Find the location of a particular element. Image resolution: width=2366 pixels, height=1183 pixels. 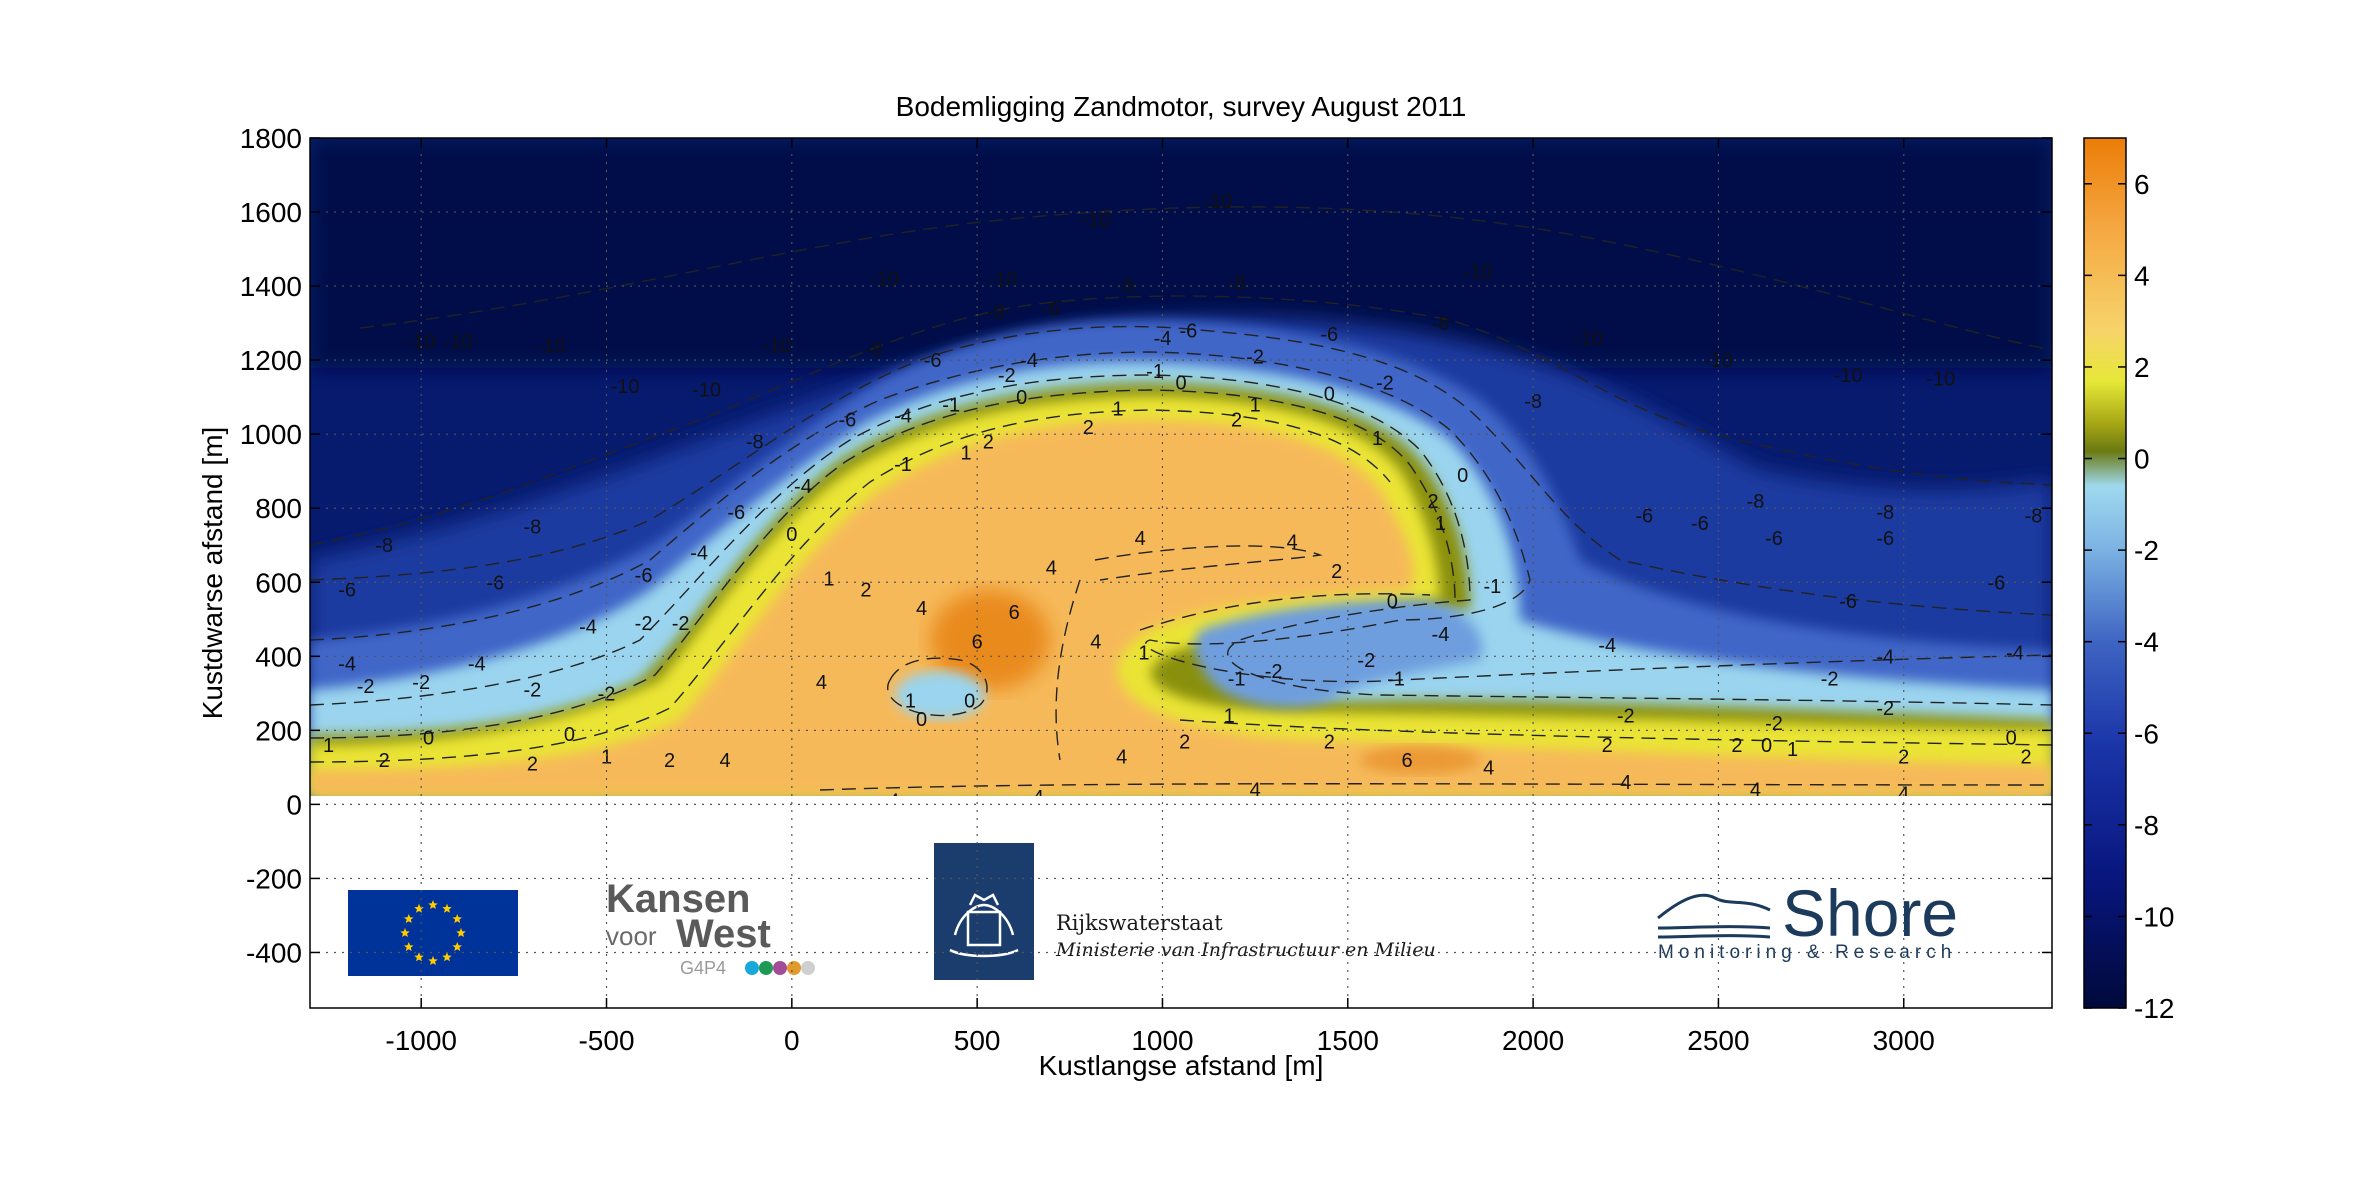

contour-label: 6 is located at coordinates (1407, 761).